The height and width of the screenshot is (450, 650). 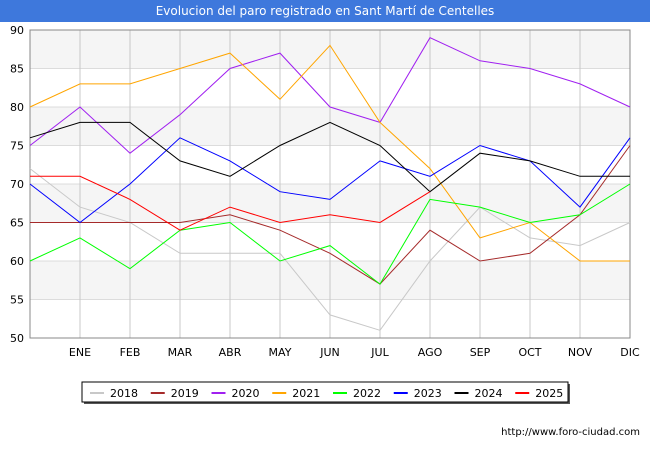 I want to click on x-tick-label: JUL, so click(x=379, y=352).